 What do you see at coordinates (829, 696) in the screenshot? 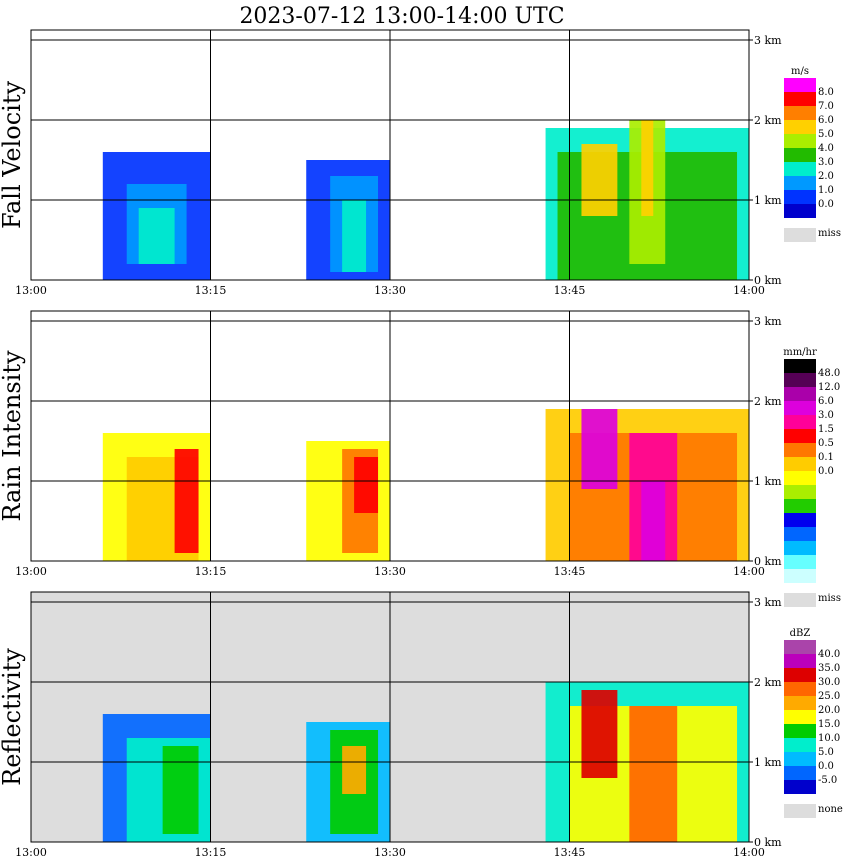
I see `colorbar-label: 25.0` at bounding box center [829, 696].